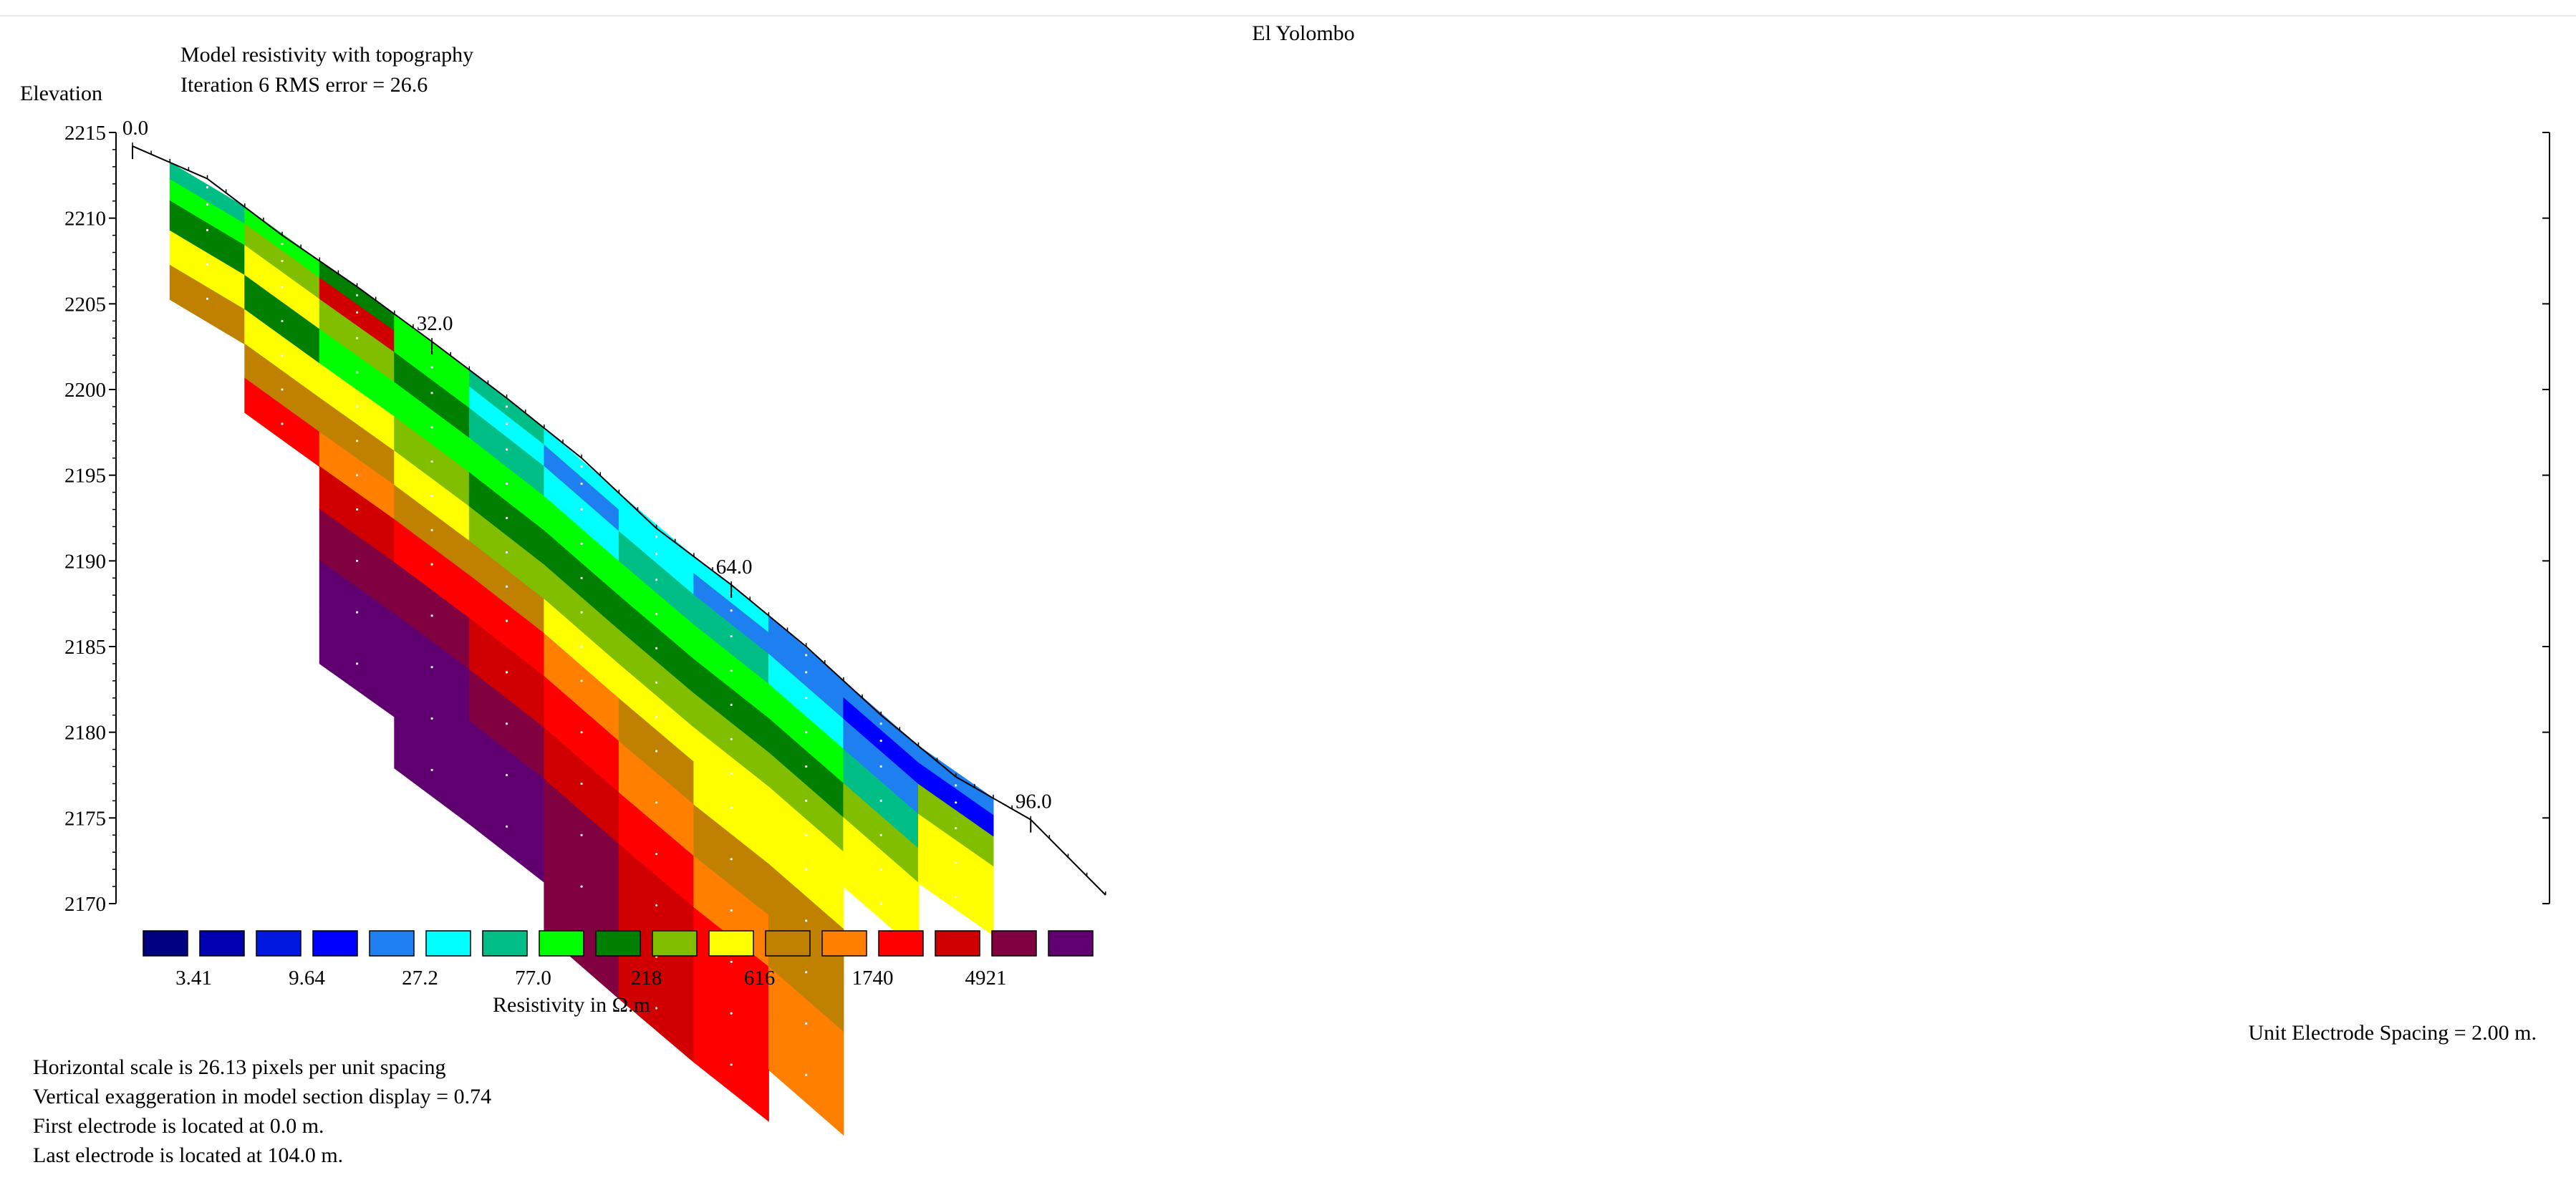 The height and width of the screenshot is (1180, 2576). Describe the element at coordinates (61, 93) in the screenshot. I see `y-axis-label: Elevation` at that location.